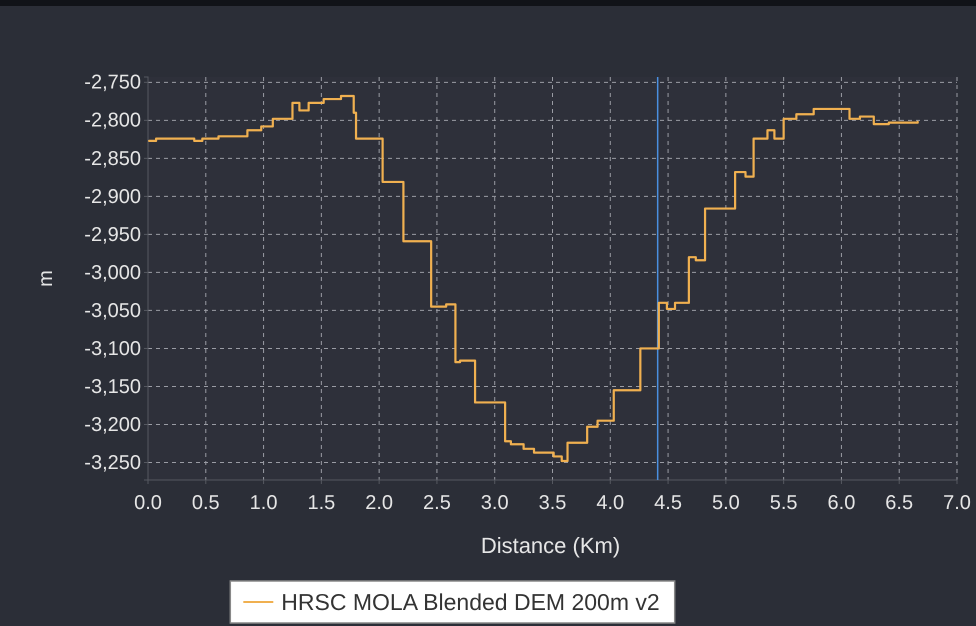  Describe the element at coordinates (112, 235) in the screenshot. I see `y-tick-label: -2,950` at that location.